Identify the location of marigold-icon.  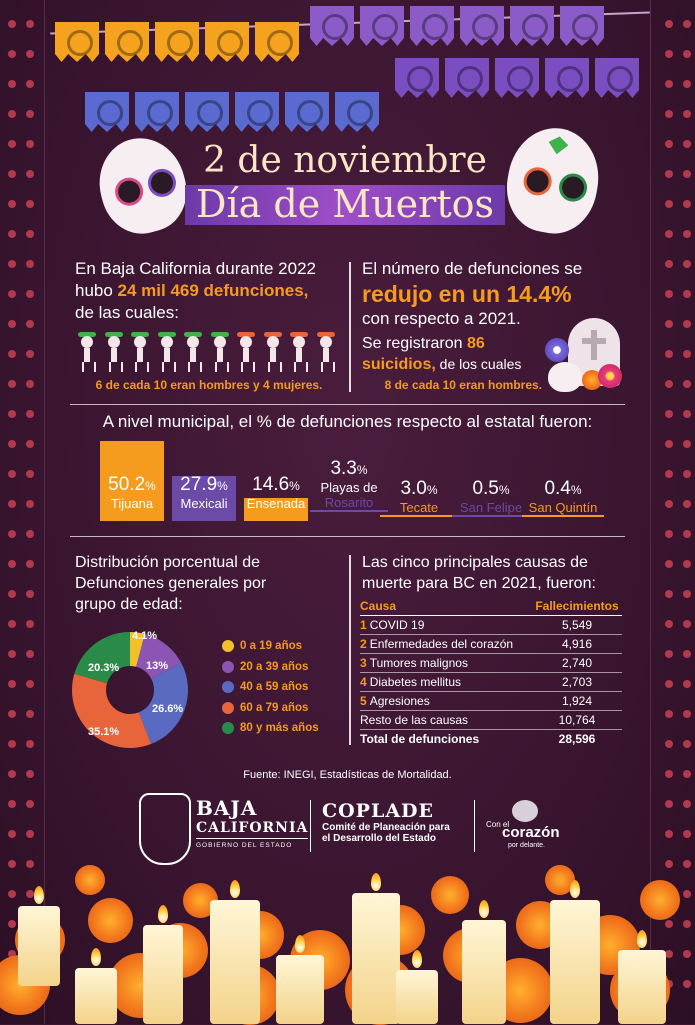
(660, 900).